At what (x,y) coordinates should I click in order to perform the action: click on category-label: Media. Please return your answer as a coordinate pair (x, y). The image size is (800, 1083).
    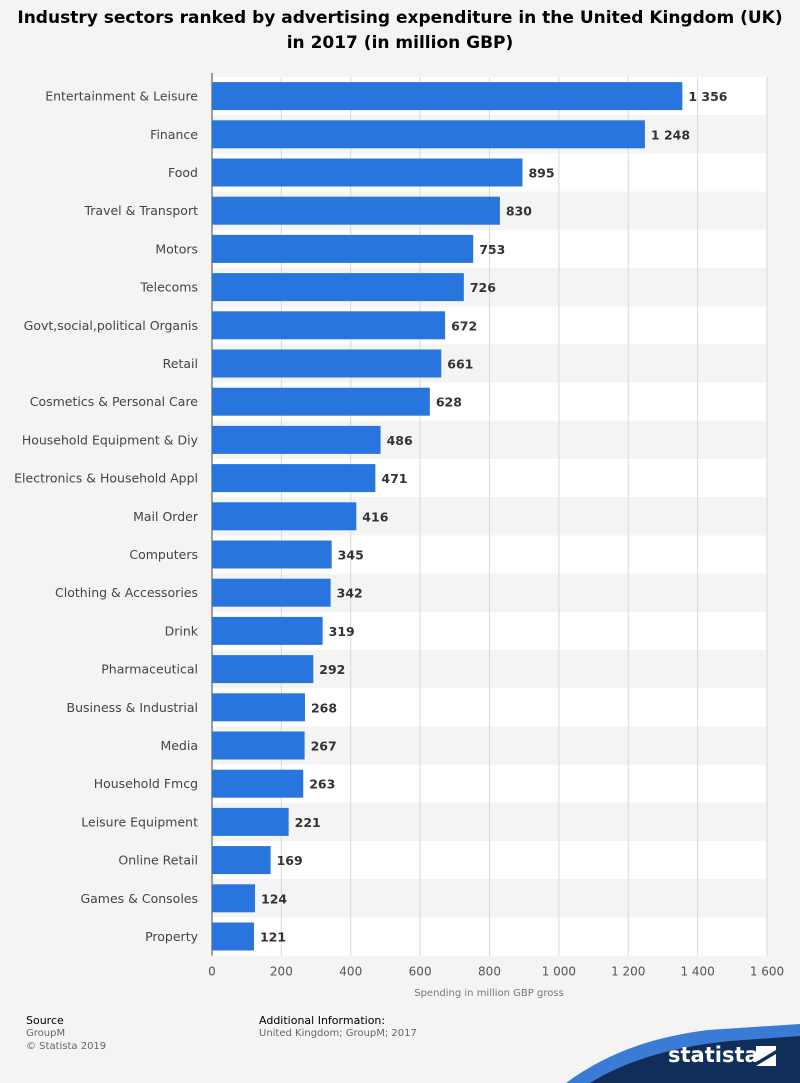
    Looking at the image, I should click on (179, 745).